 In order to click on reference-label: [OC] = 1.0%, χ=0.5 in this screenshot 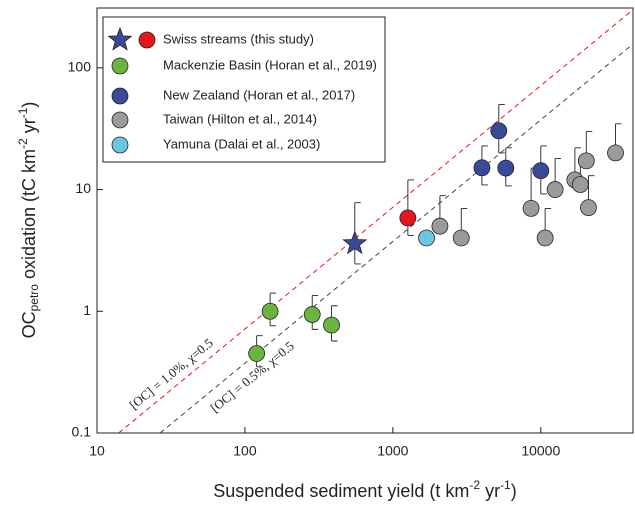, I will do `click(170, 373)`.